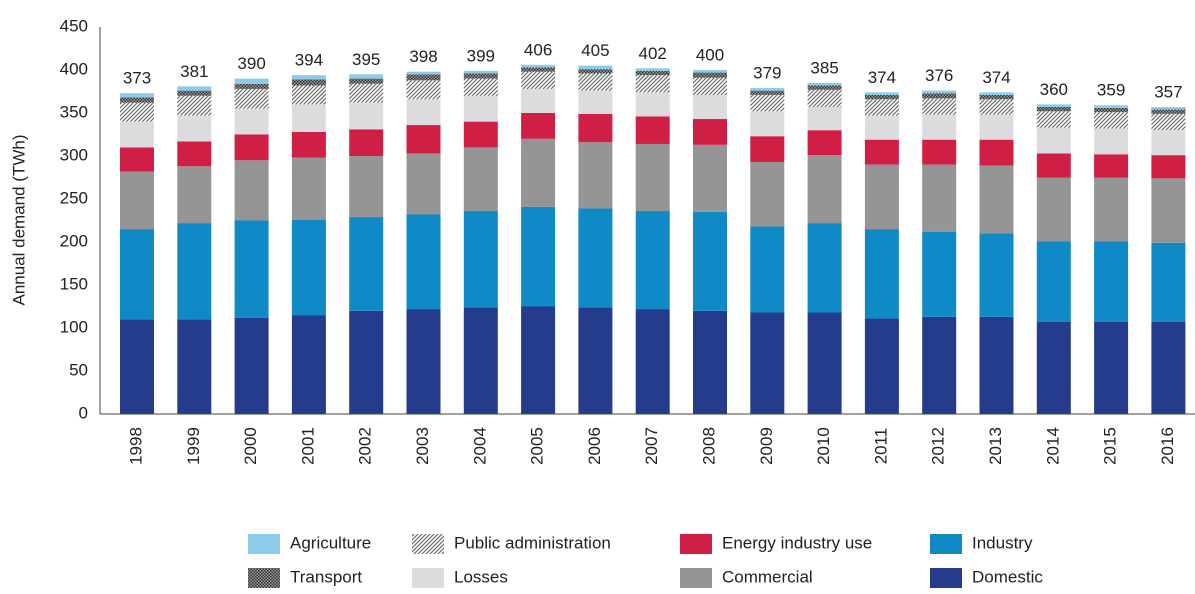  I want to click on y-tick-label: 100, so click(74, 326).